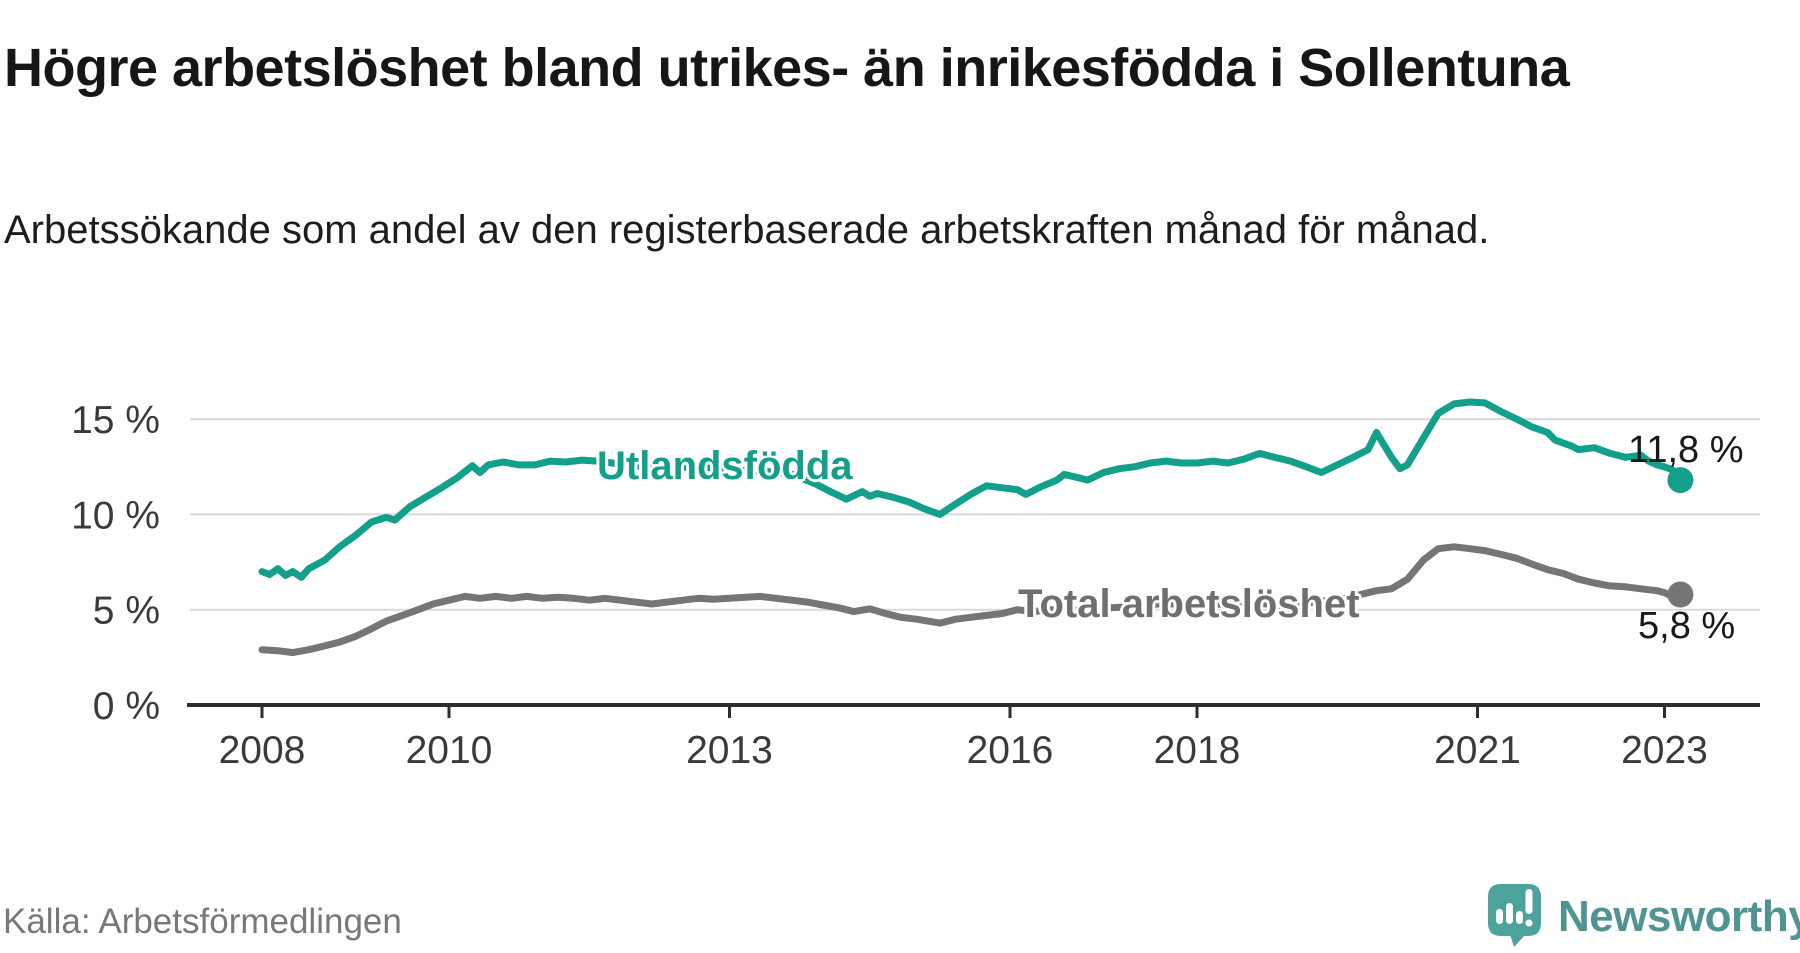 This screenshot has height=953, width=1800. What do you see at coordinates (115, 515) in the screenshot?
I see `y-tick-label-10: 10 %` at bounding box center [115, 515].